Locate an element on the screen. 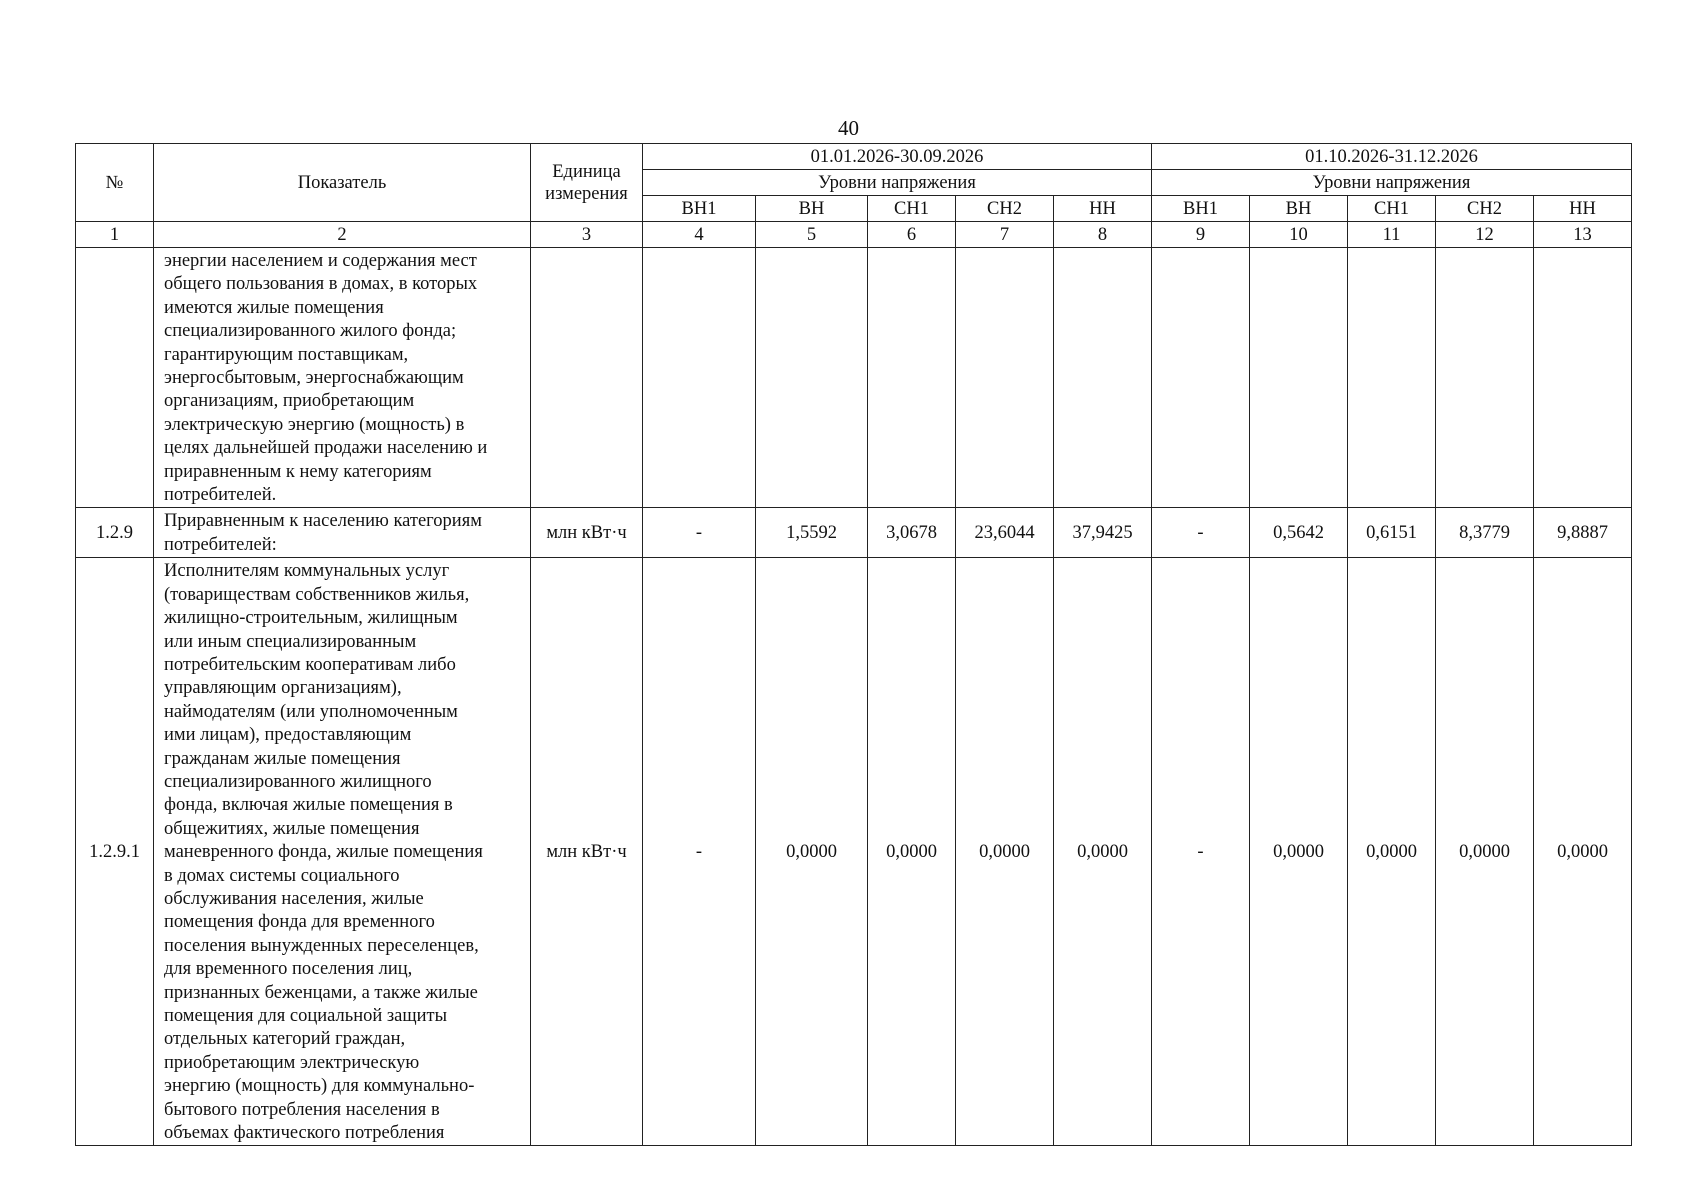 This screenshot has height=1200, width=1697. header-column-number: 2 is located at coordinates (342, 234).